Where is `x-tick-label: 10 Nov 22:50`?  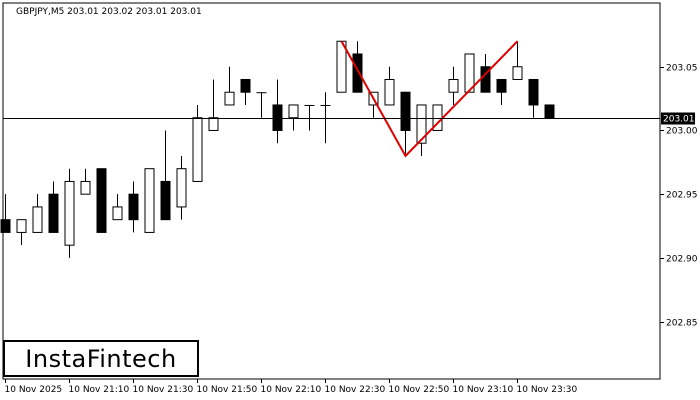 x-tick-label: 10 Nov 22:50 is located at coordinates (419, 390).